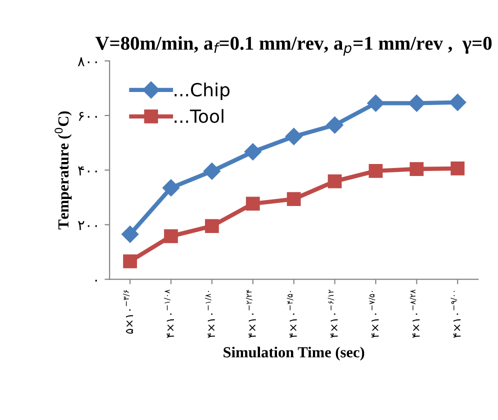 This screenshot has width=498, height=420. I want to click on legend-label: ...Tool, so click(199, 116).